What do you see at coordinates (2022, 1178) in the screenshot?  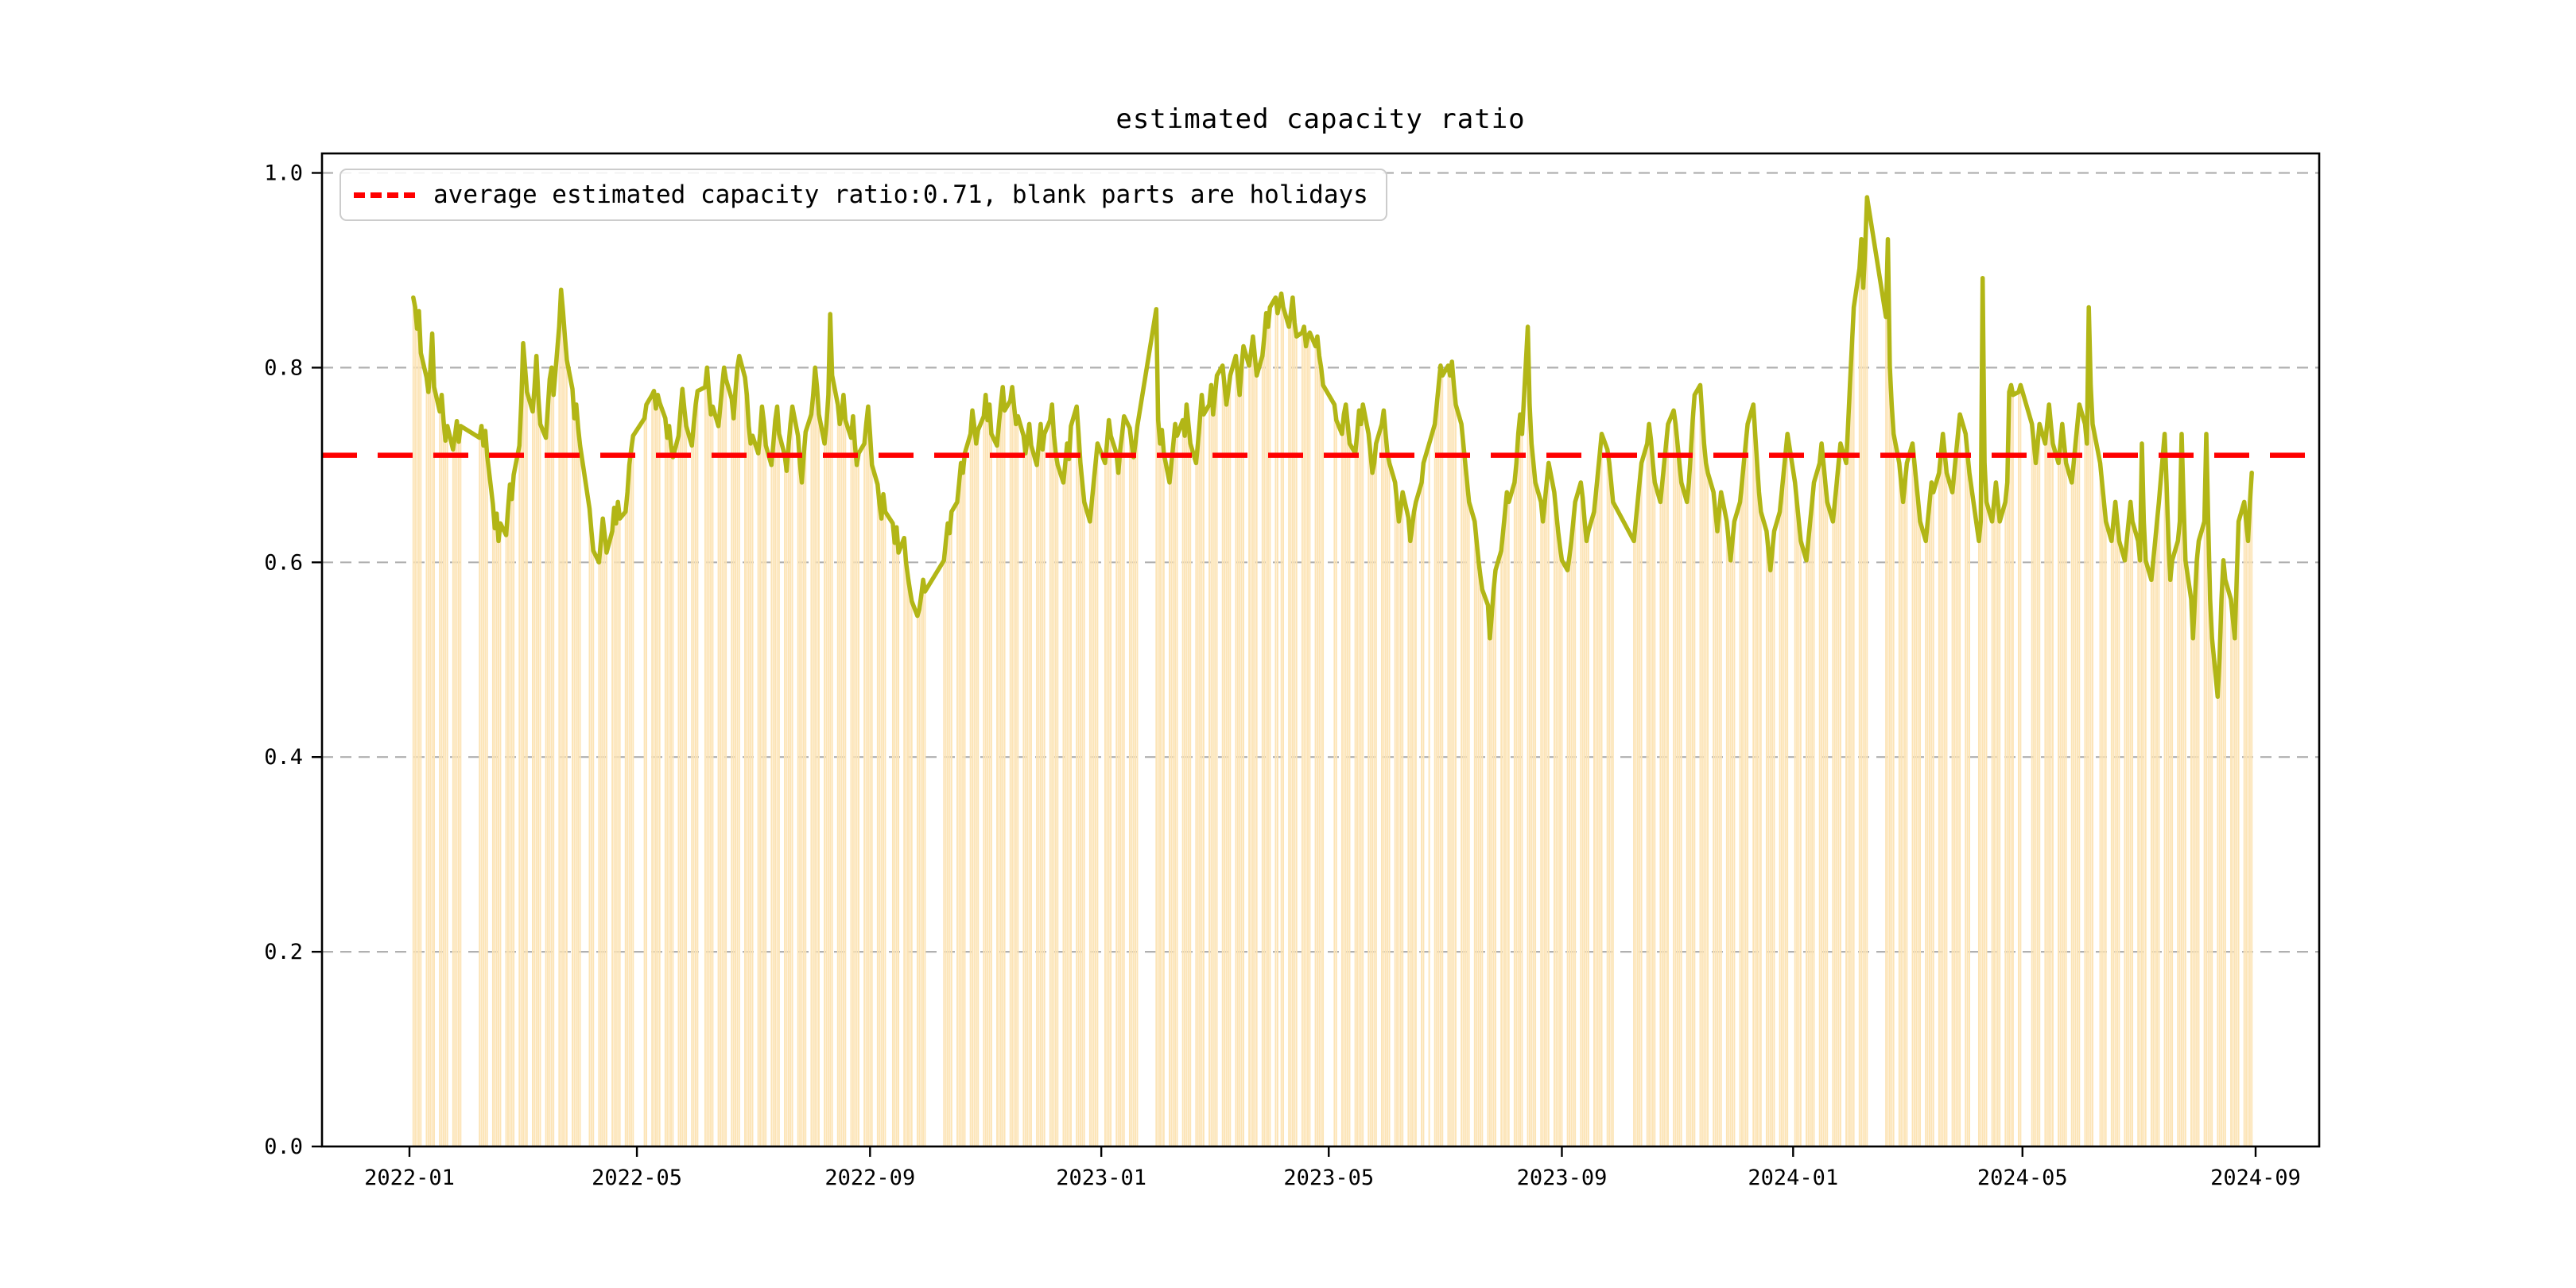 I see `x-tick-label: 2024-05` at bounding box center [2022, 1178].